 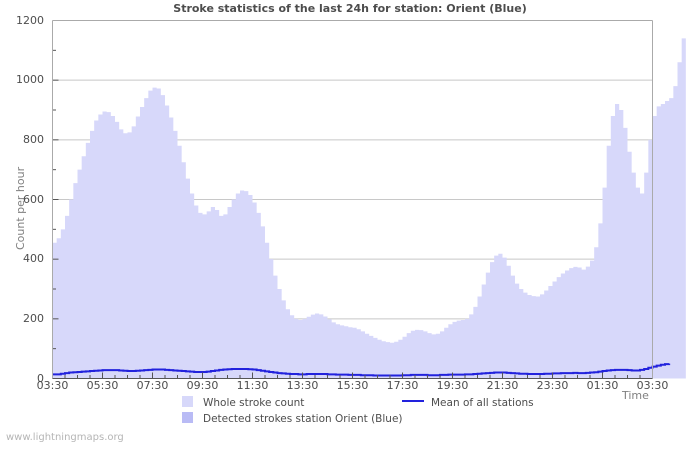 What do you see at coordinates (482, 403) in the screenshot?
I see `legend-item-label: Mean of all stations` at bounding box center [482, 403].